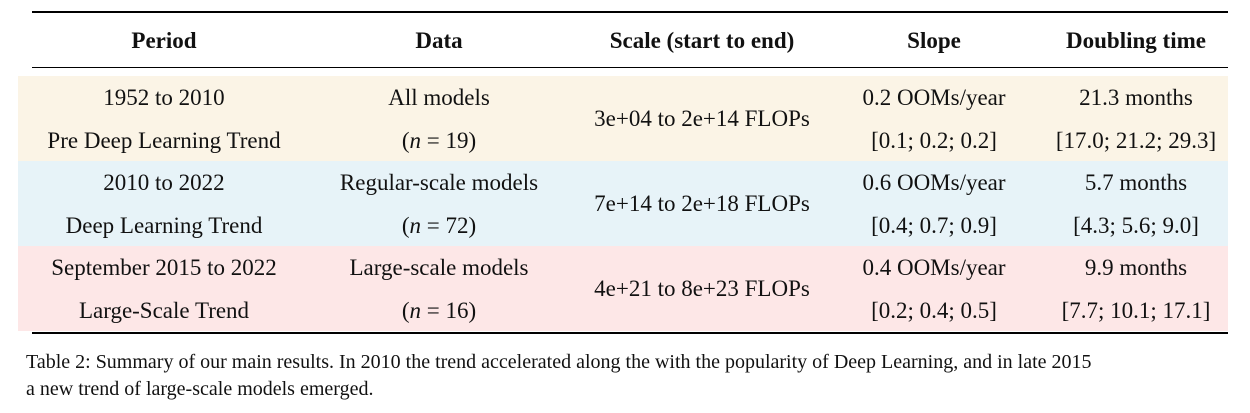 The height and width of the screenshot is (413, 1250). Describe the element at coordinates (1136, 182) in the screenshot. I see `row2-doubling: 5.7 months` at that location.